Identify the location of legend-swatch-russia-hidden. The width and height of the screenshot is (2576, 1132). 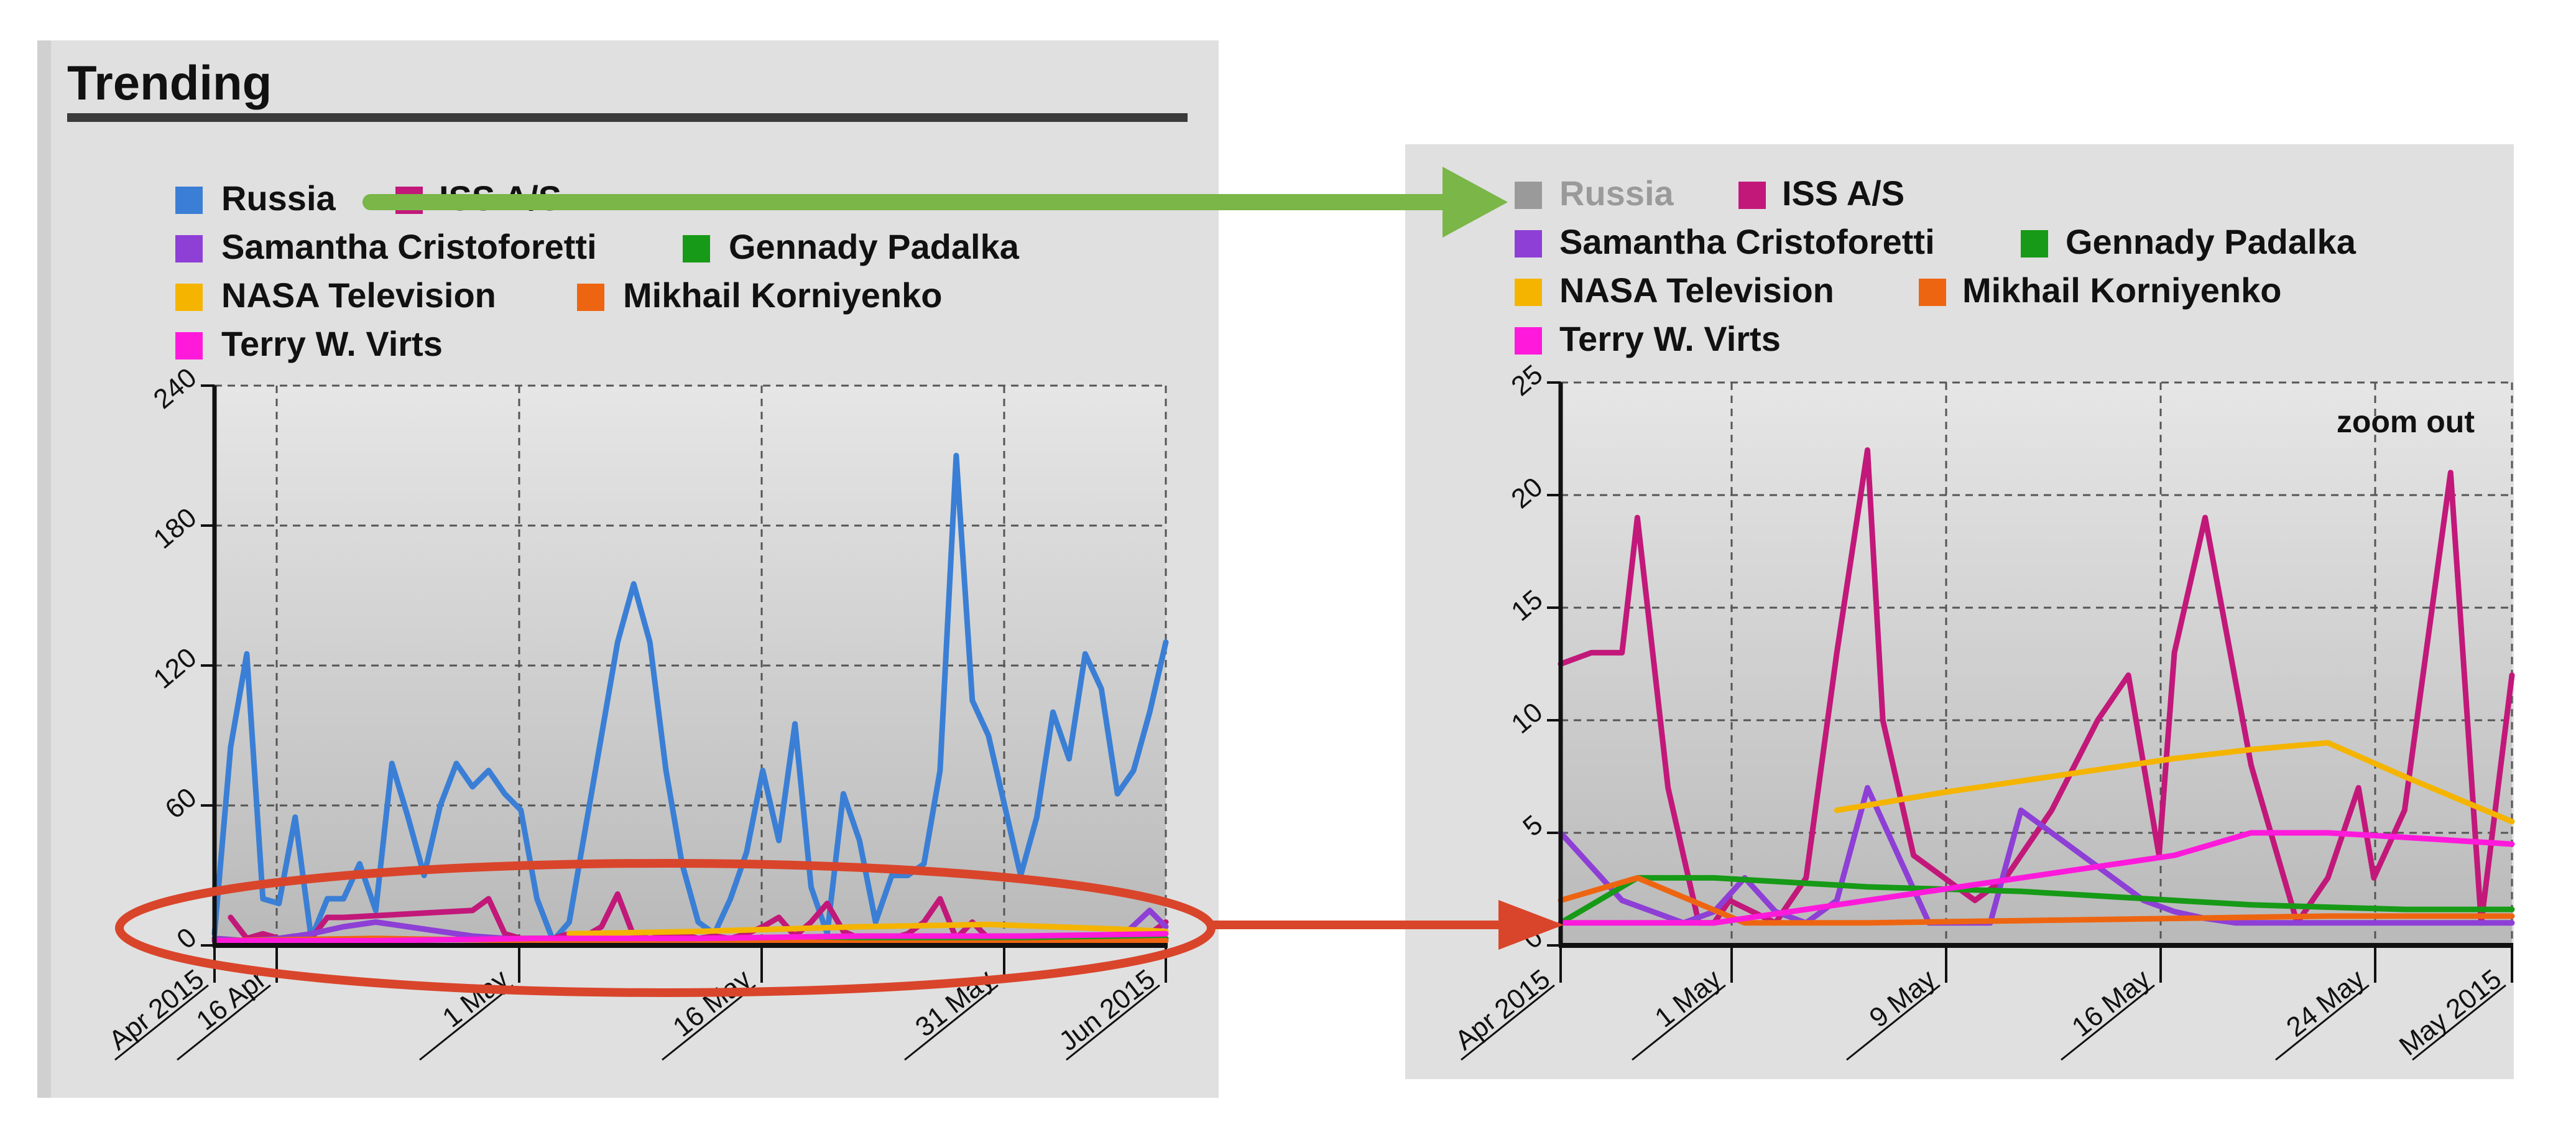
(1528, 195).